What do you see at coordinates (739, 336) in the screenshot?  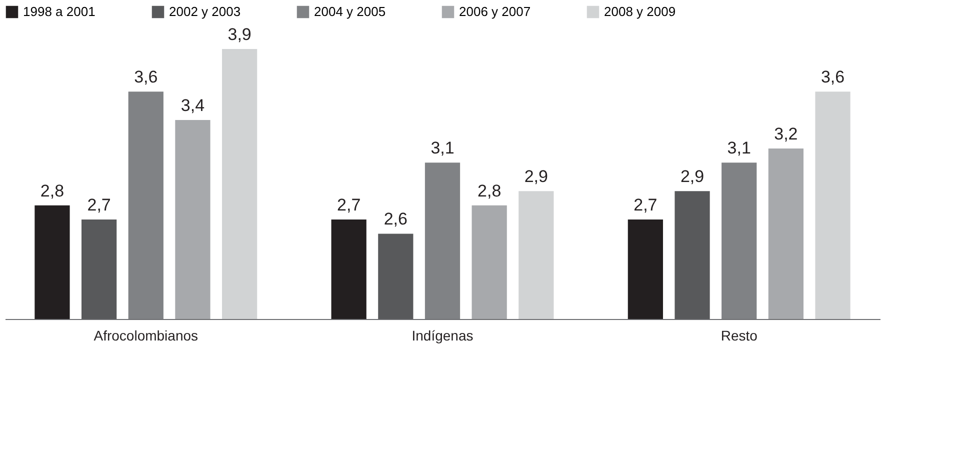 I see `x-tick-label: Resto` at bounding box center [739, 336].